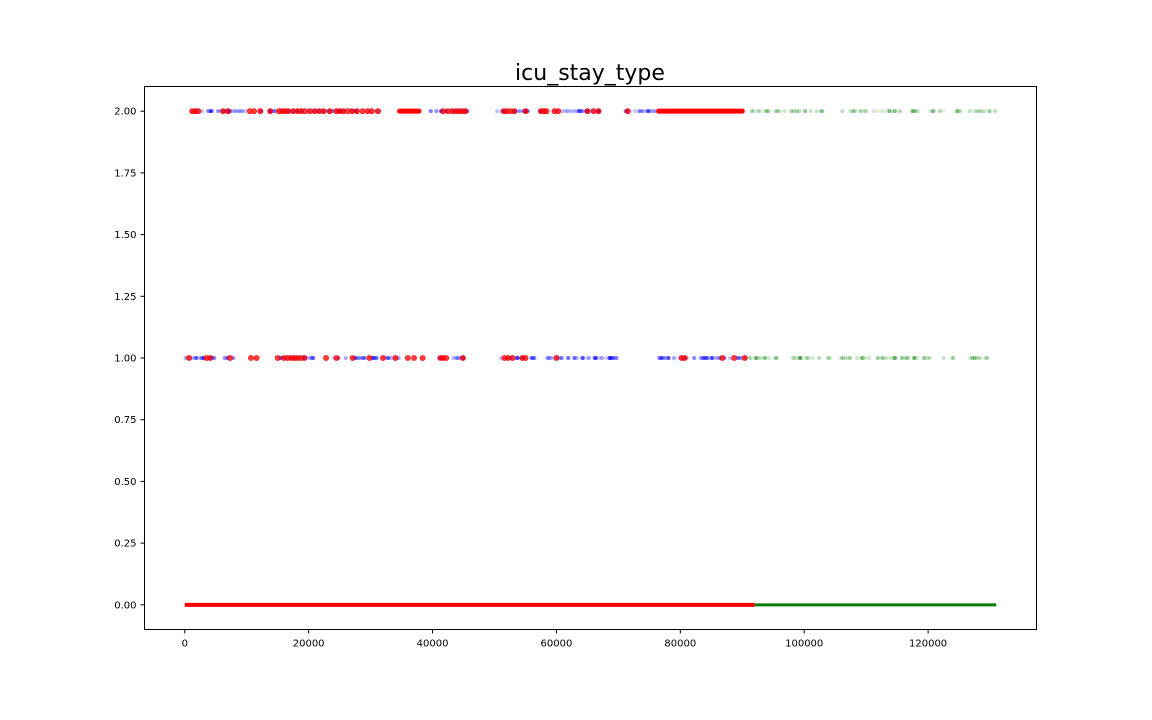 This screenshot has width=1152, height=720. Describe the element at coordinates (125, 420) in the screenshot. I see `y-tick-label: 0.75` at that location.